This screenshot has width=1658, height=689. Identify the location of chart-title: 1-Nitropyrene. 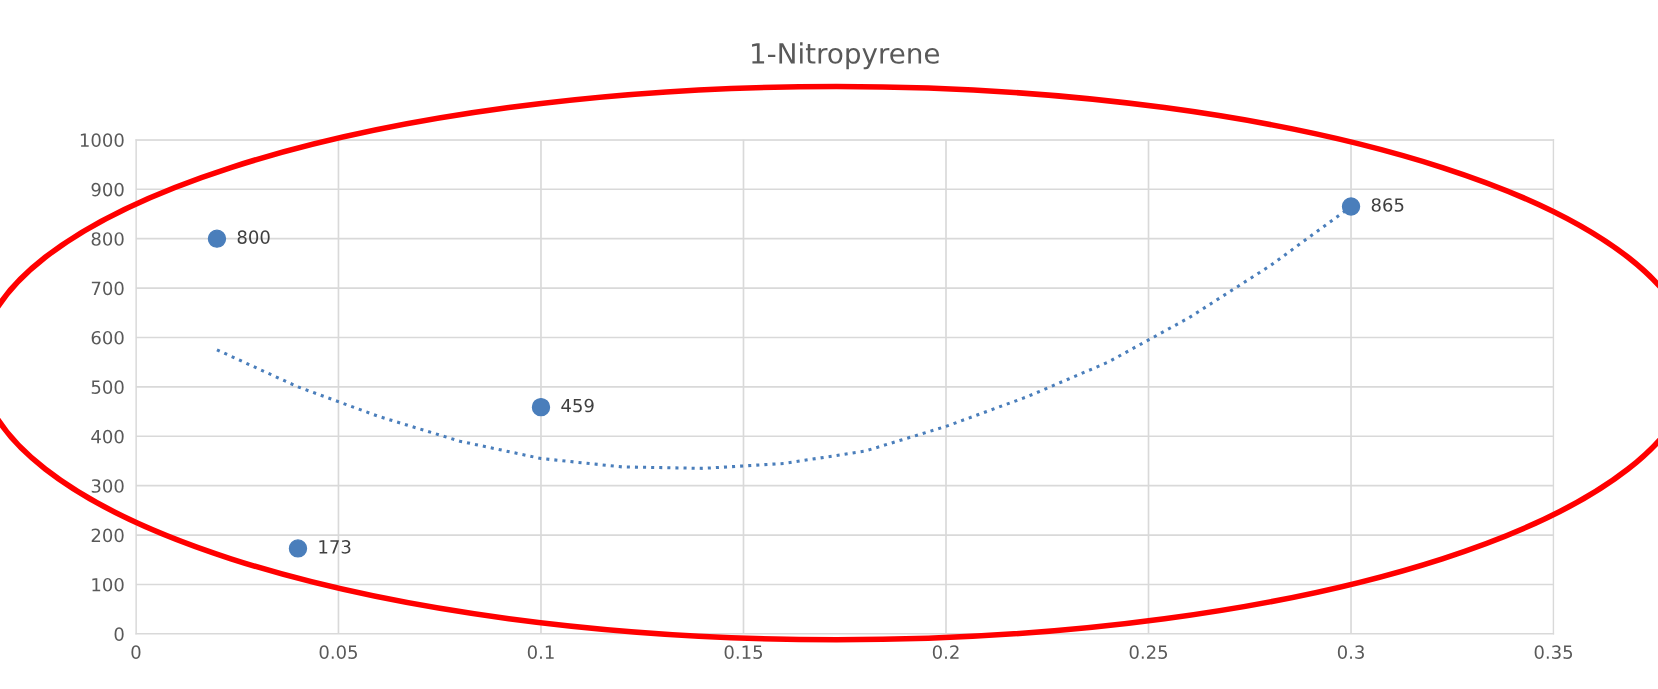
(846, 56).